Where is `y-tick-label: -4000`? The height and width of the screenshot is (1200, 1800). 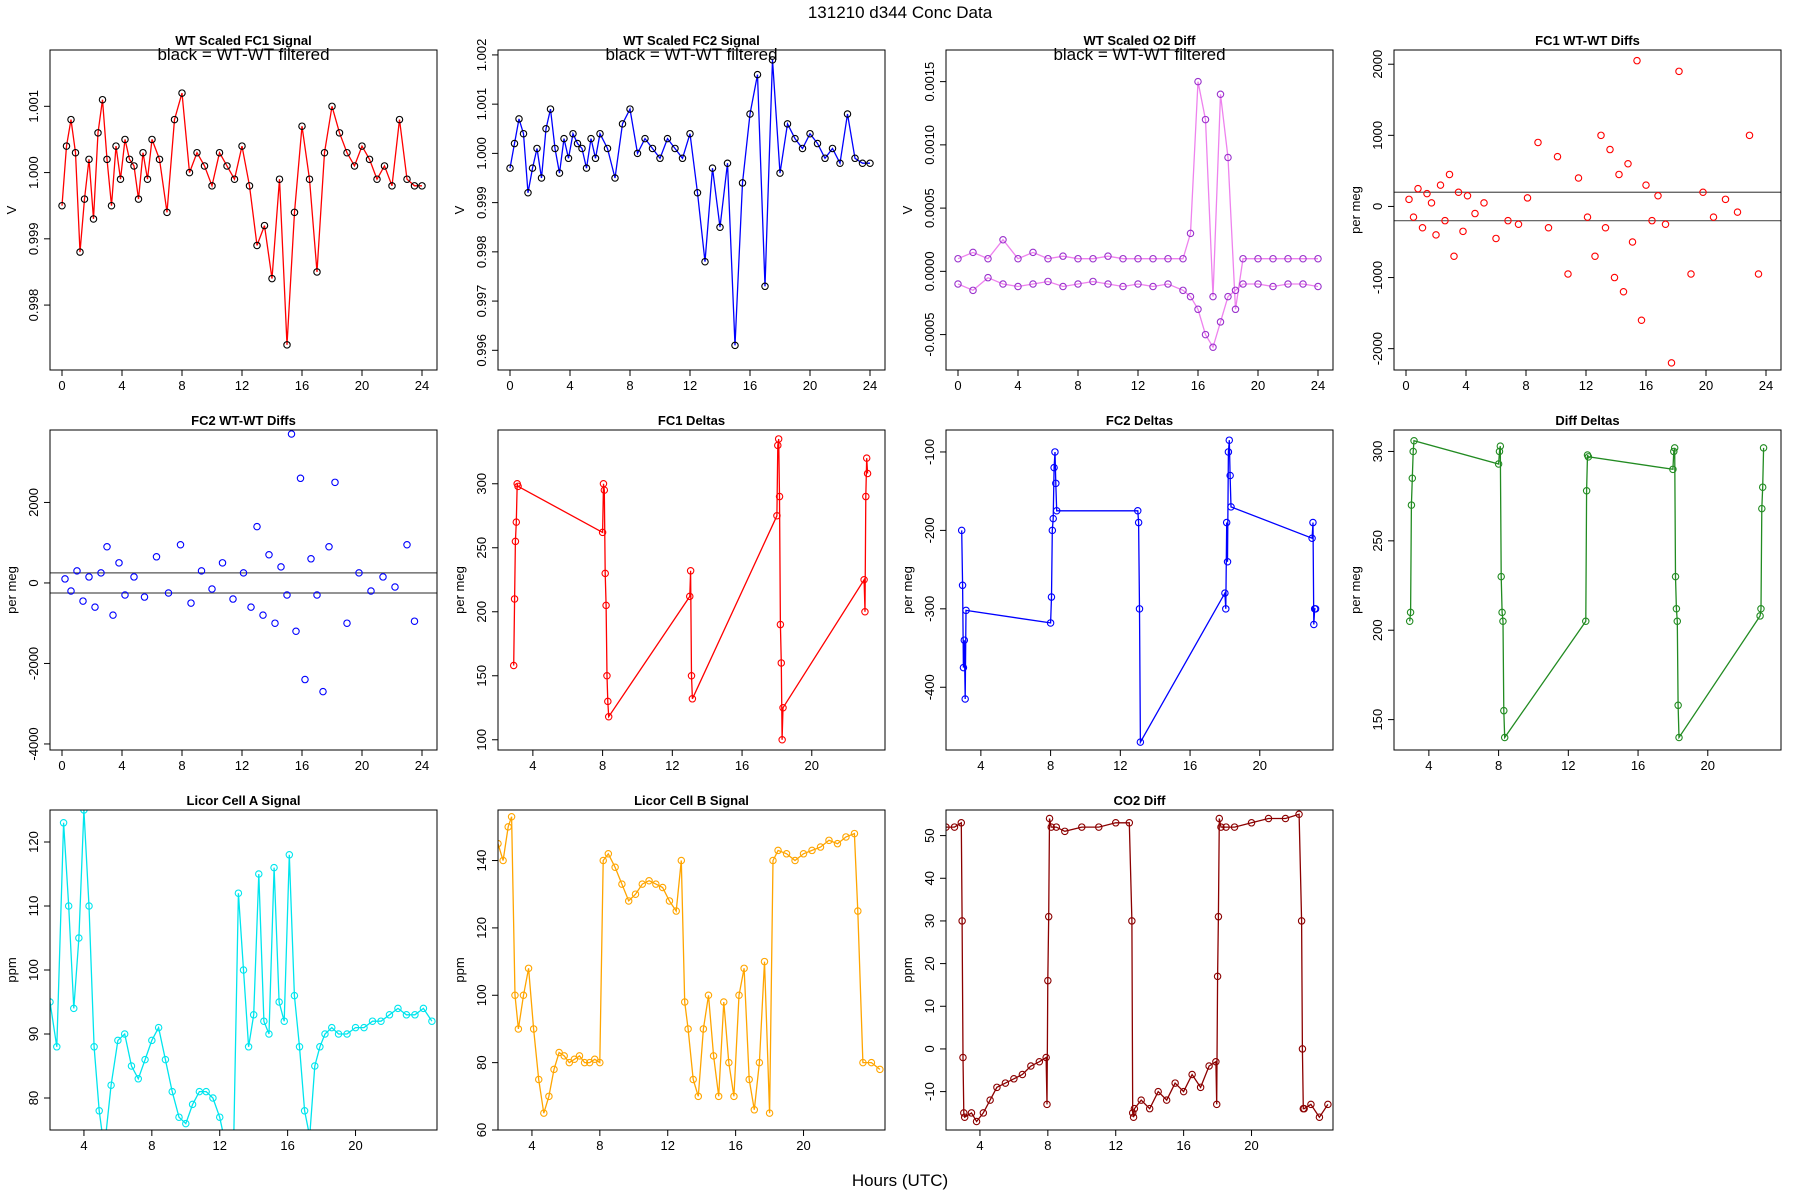
y-tick-label: -4000 is located at coordinates (33, 743).